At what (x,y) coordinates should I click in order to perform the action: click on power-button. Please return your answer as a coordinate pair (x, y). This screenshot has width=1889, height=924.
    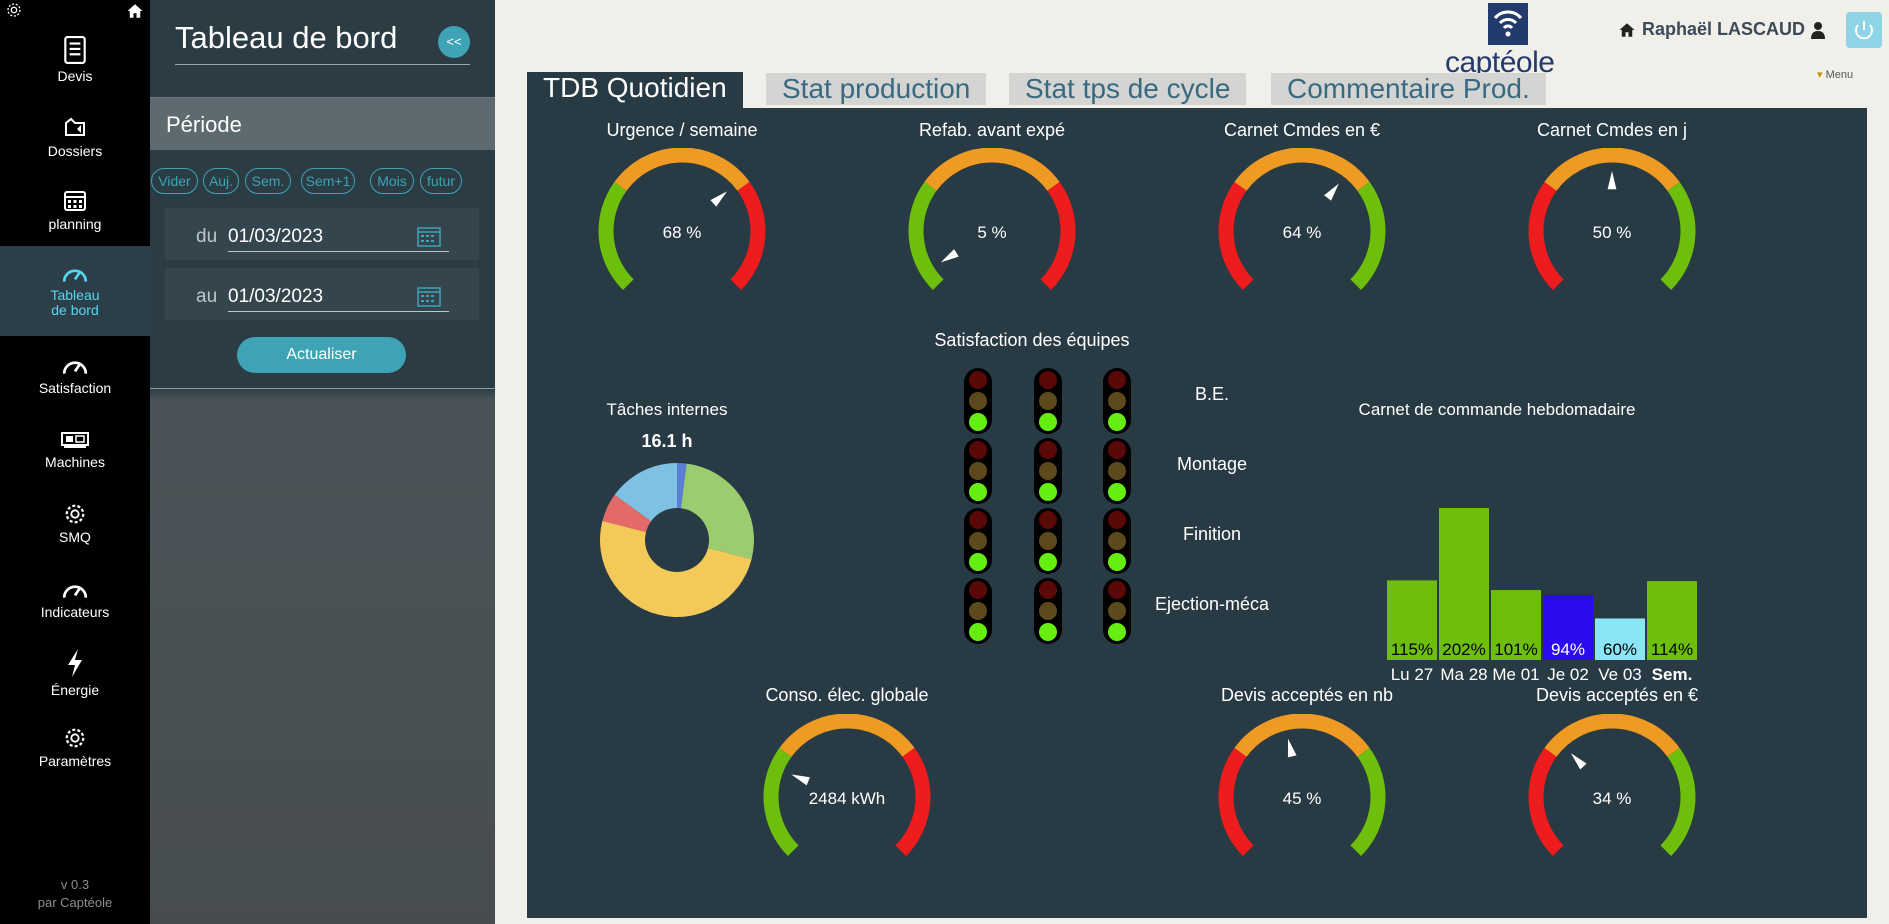
    Looking at the image, I should click on (1864, 30).